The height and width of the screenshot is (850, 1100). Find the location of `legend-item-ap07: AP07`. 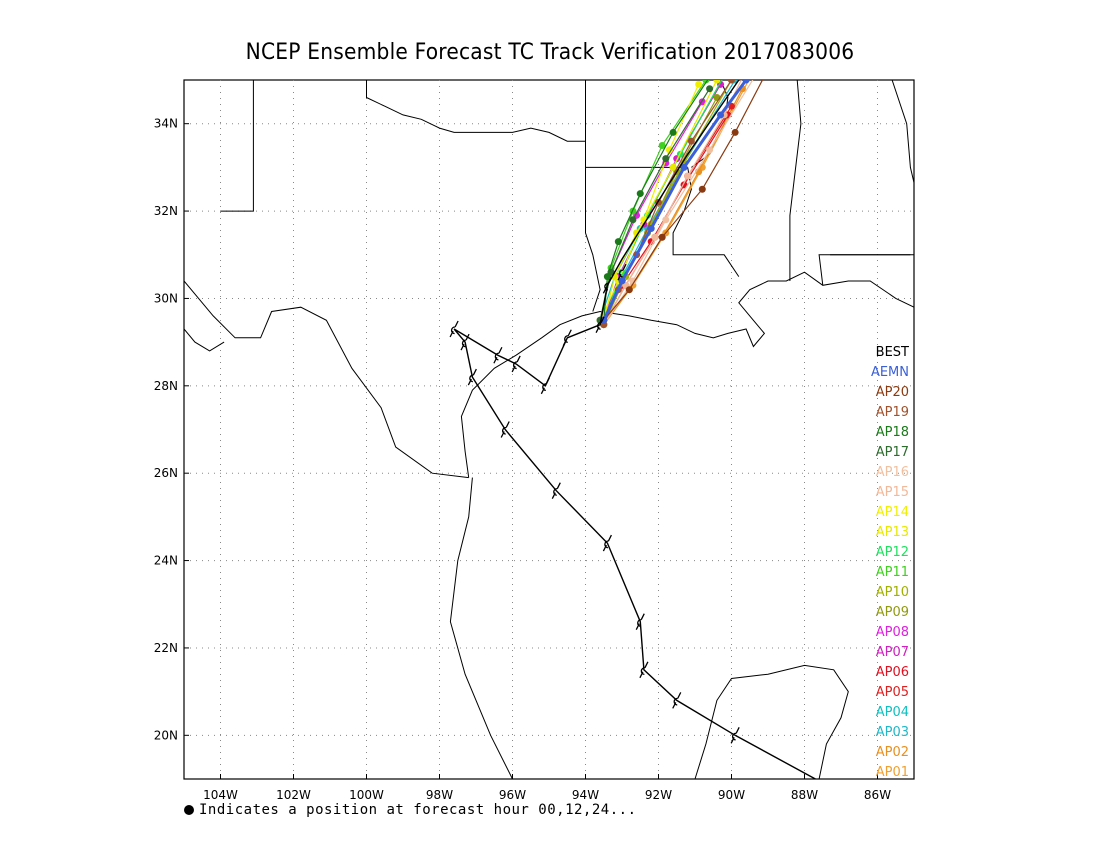

legend-item-ap07: AP07 is located at coordinates (892, 652).